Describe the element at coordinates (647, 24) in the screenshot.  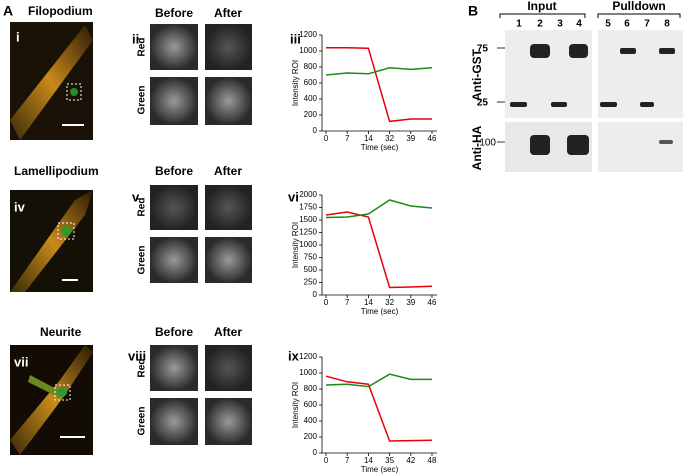
I see `lane-number: 7` at that location.